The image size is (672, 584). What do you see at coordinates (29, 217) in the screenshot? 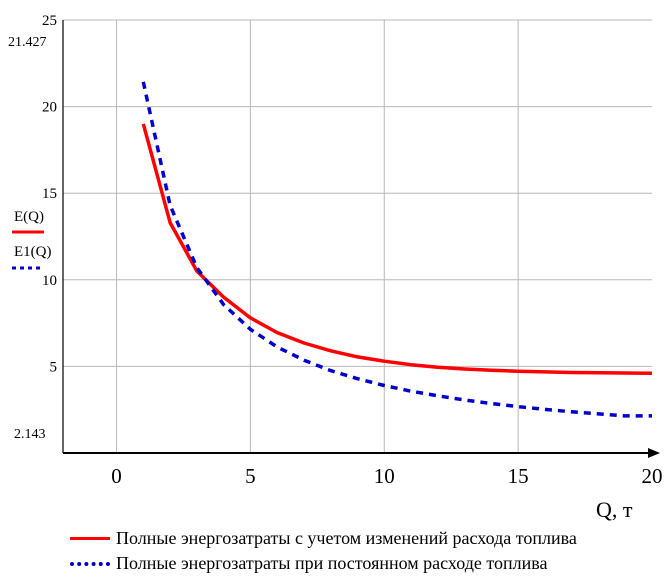
I see `inline-legend-label-1: E(Q)` at bounding box center [29, 217].